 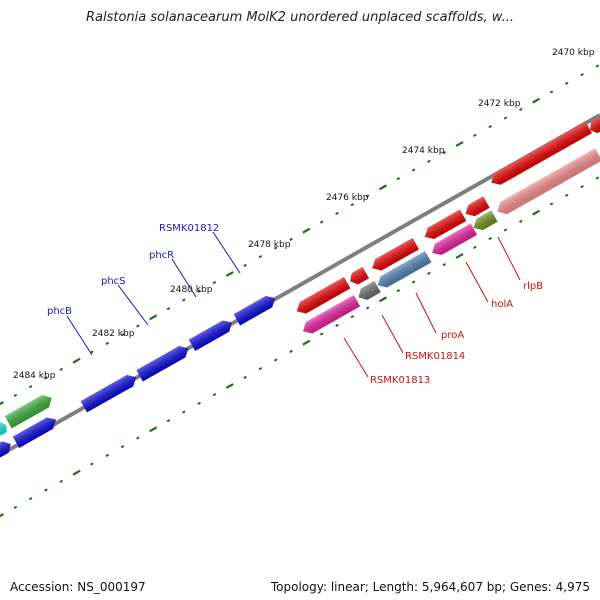 What do you see at coordinates (34, 376) in the screenshot?
I see `scale-label-2484: 2484 kbp` at bounding box center [34, 376].